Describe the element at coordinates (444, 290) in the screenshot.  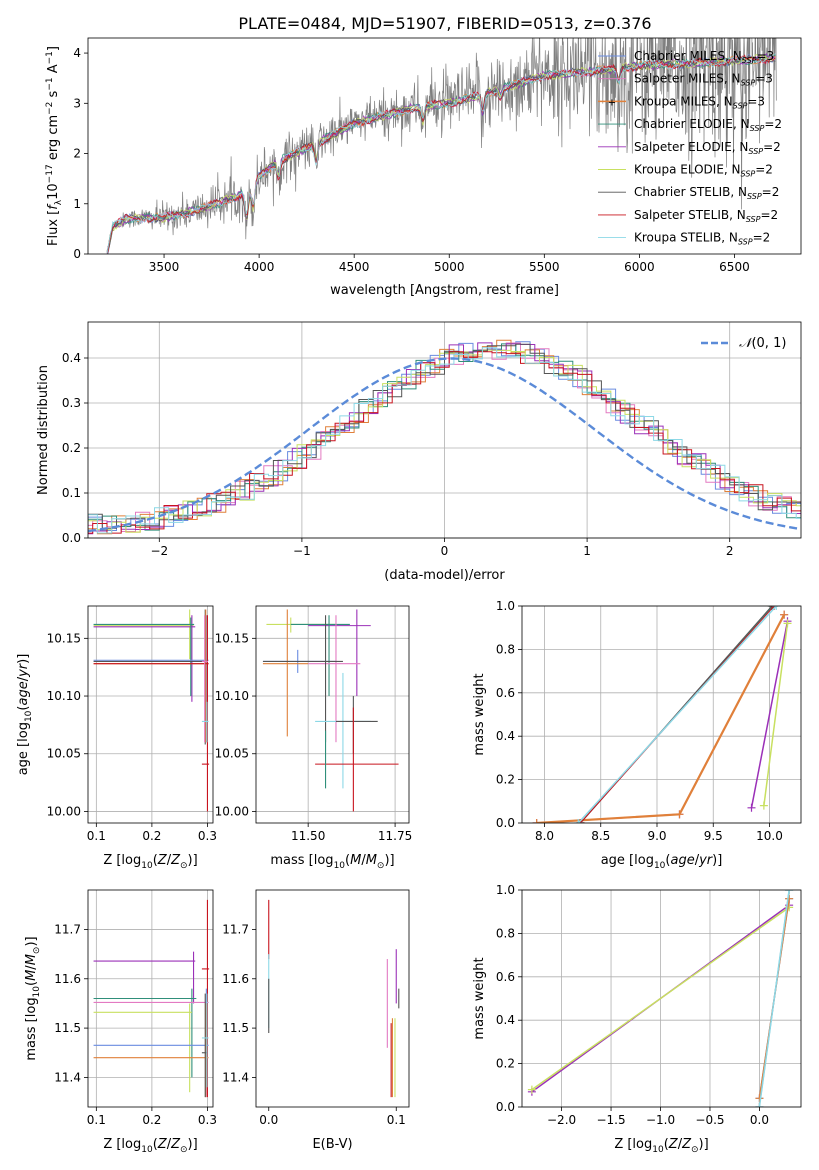
I see `x-axis-label: wavelength [Angstrom, rest frame]` at that location.